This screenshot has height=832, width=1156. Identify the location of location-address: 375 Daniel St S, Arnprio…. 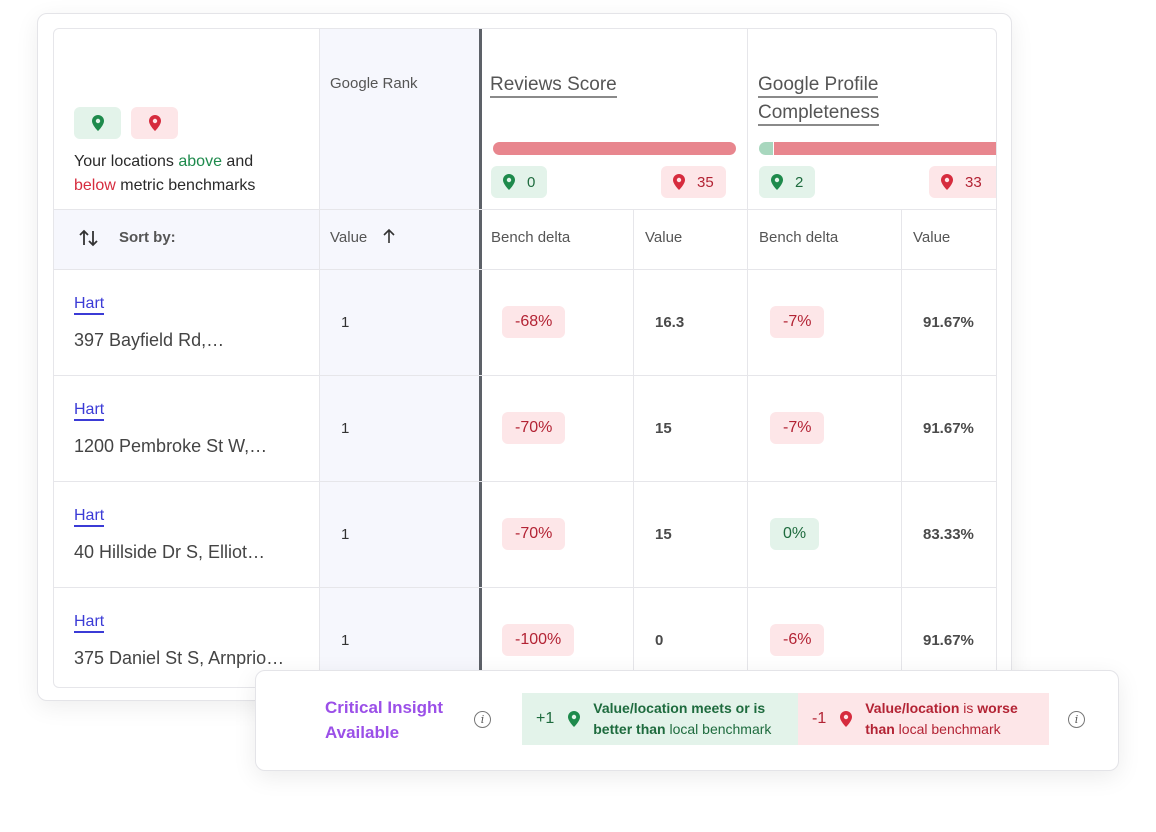
(179, 658).